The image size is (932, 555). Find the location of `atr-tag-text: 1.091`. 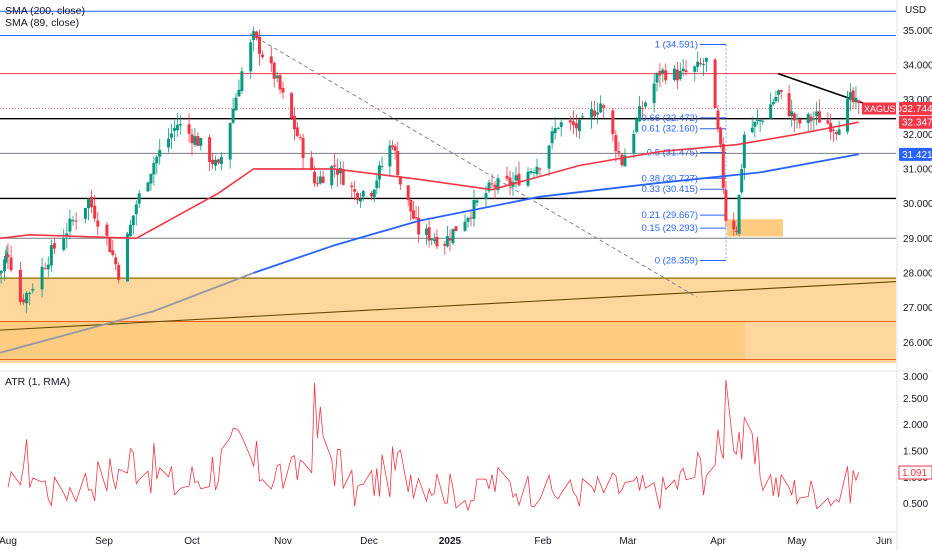

atr-tag-text: 1.091 is located at coordinates (914, 473).